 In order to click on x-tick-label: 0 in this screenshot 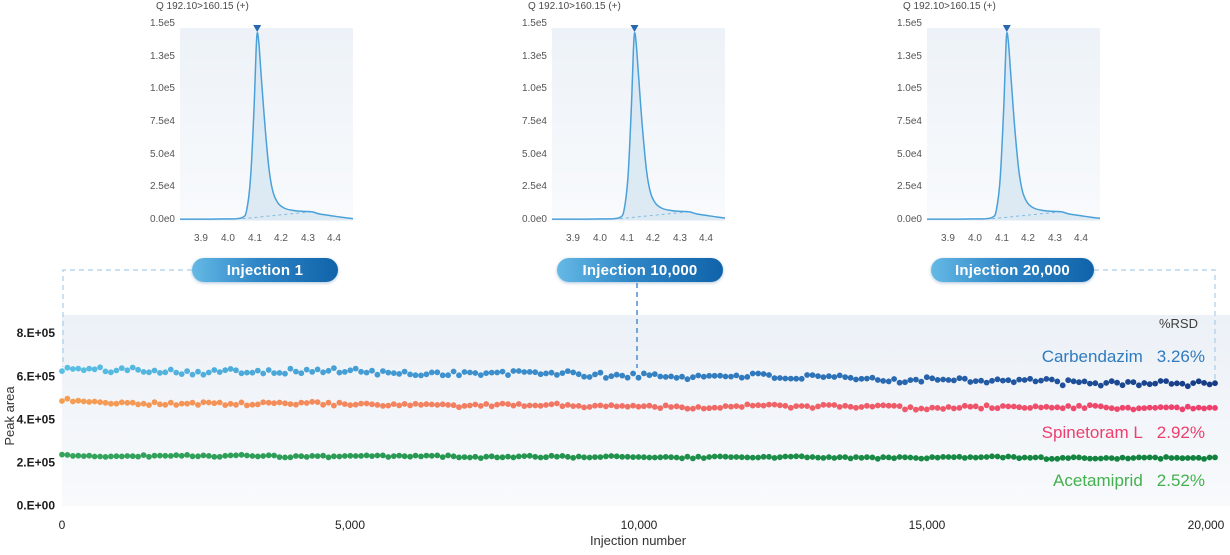, I will do `click(62, 525)`.